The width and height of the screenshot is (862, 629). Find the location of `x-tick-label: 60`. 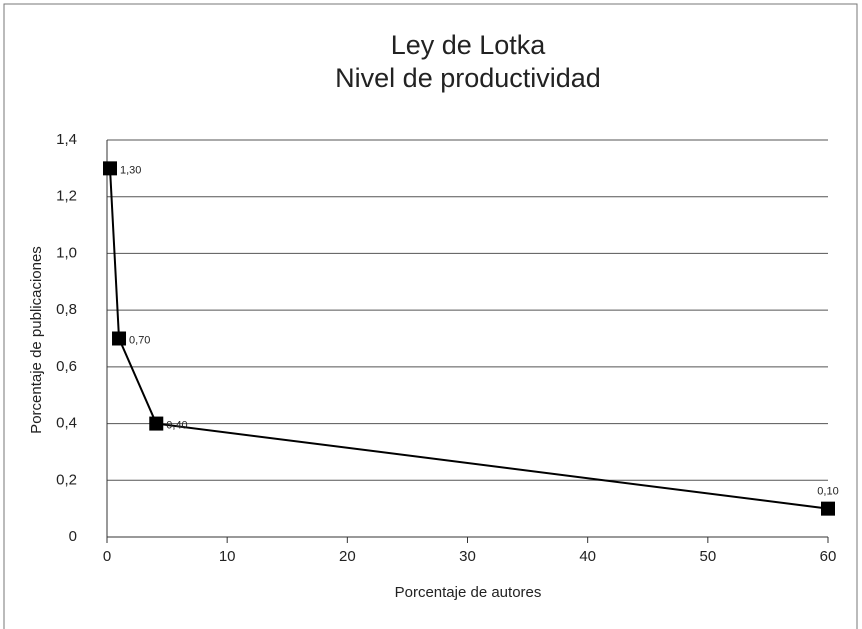

x-tick-label: 60 is located at coordinates (828, 556).